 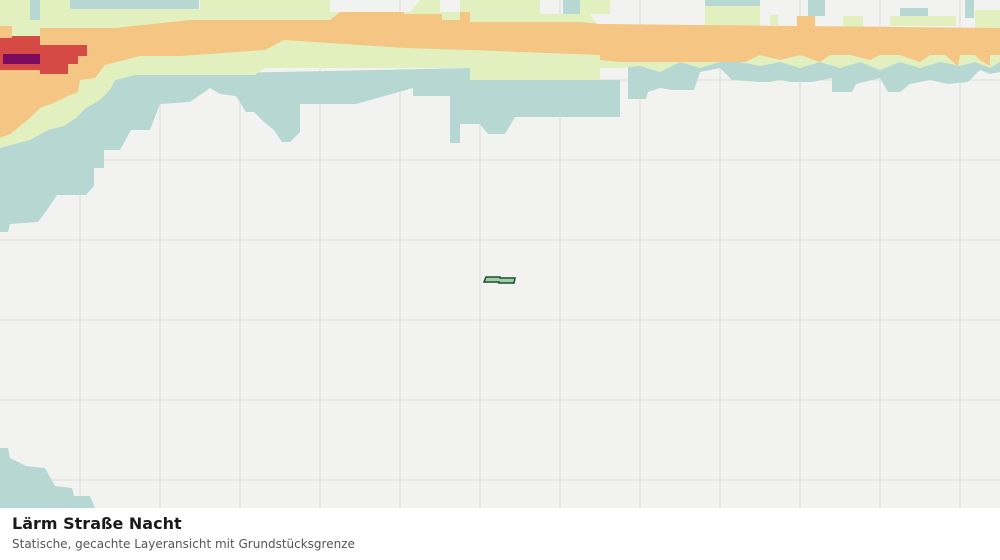 I want to click on noise-zone-high, so click(x=43, y=55).